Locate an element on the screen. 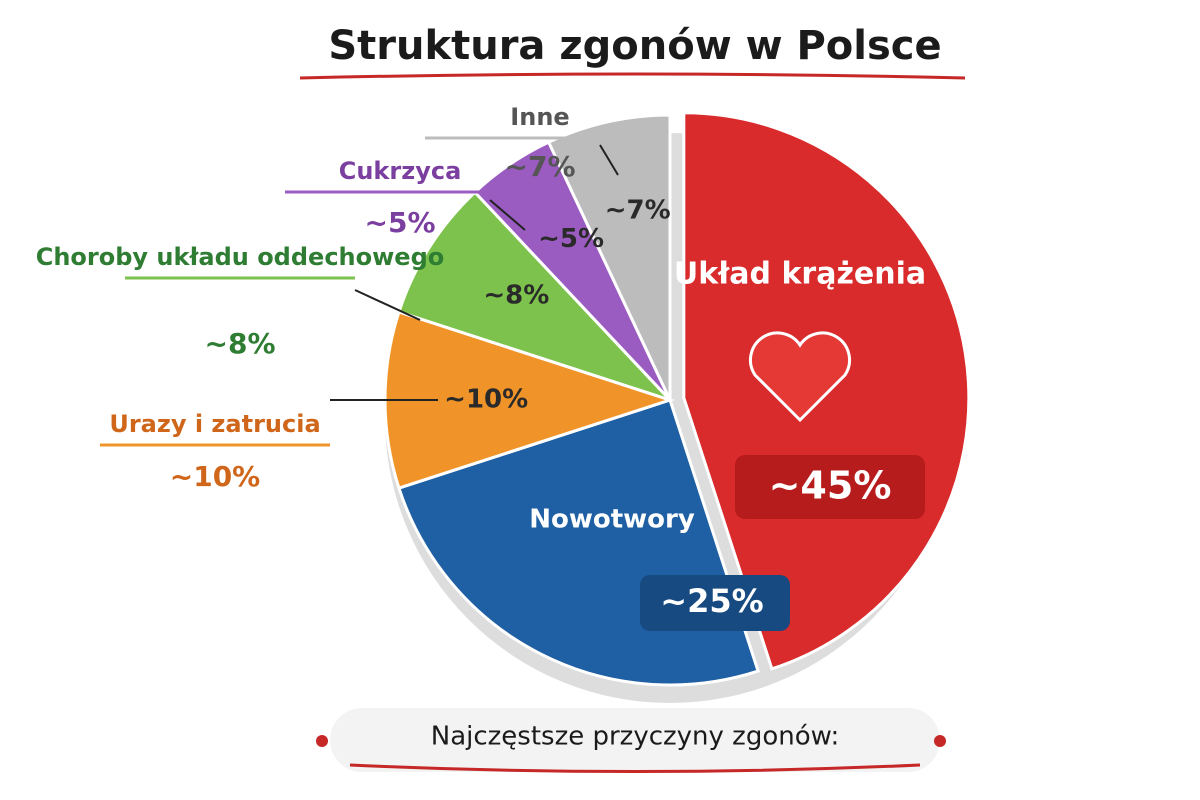 The height and width of the screenshot is (800, 1200). caption-underline is located at coordinates (635, 768).